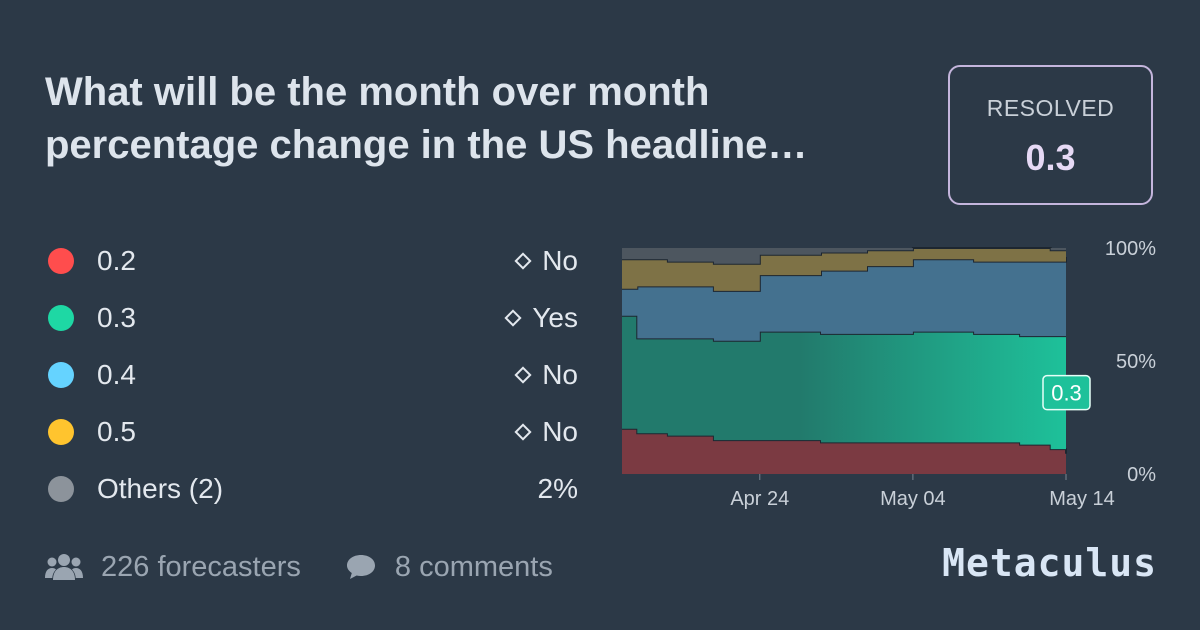 This screenshot has height=630, width=1200. What do you see at coordinates (844, 256) in the screenshot?
I see `area-series-others` at bounding box center [844, 256].